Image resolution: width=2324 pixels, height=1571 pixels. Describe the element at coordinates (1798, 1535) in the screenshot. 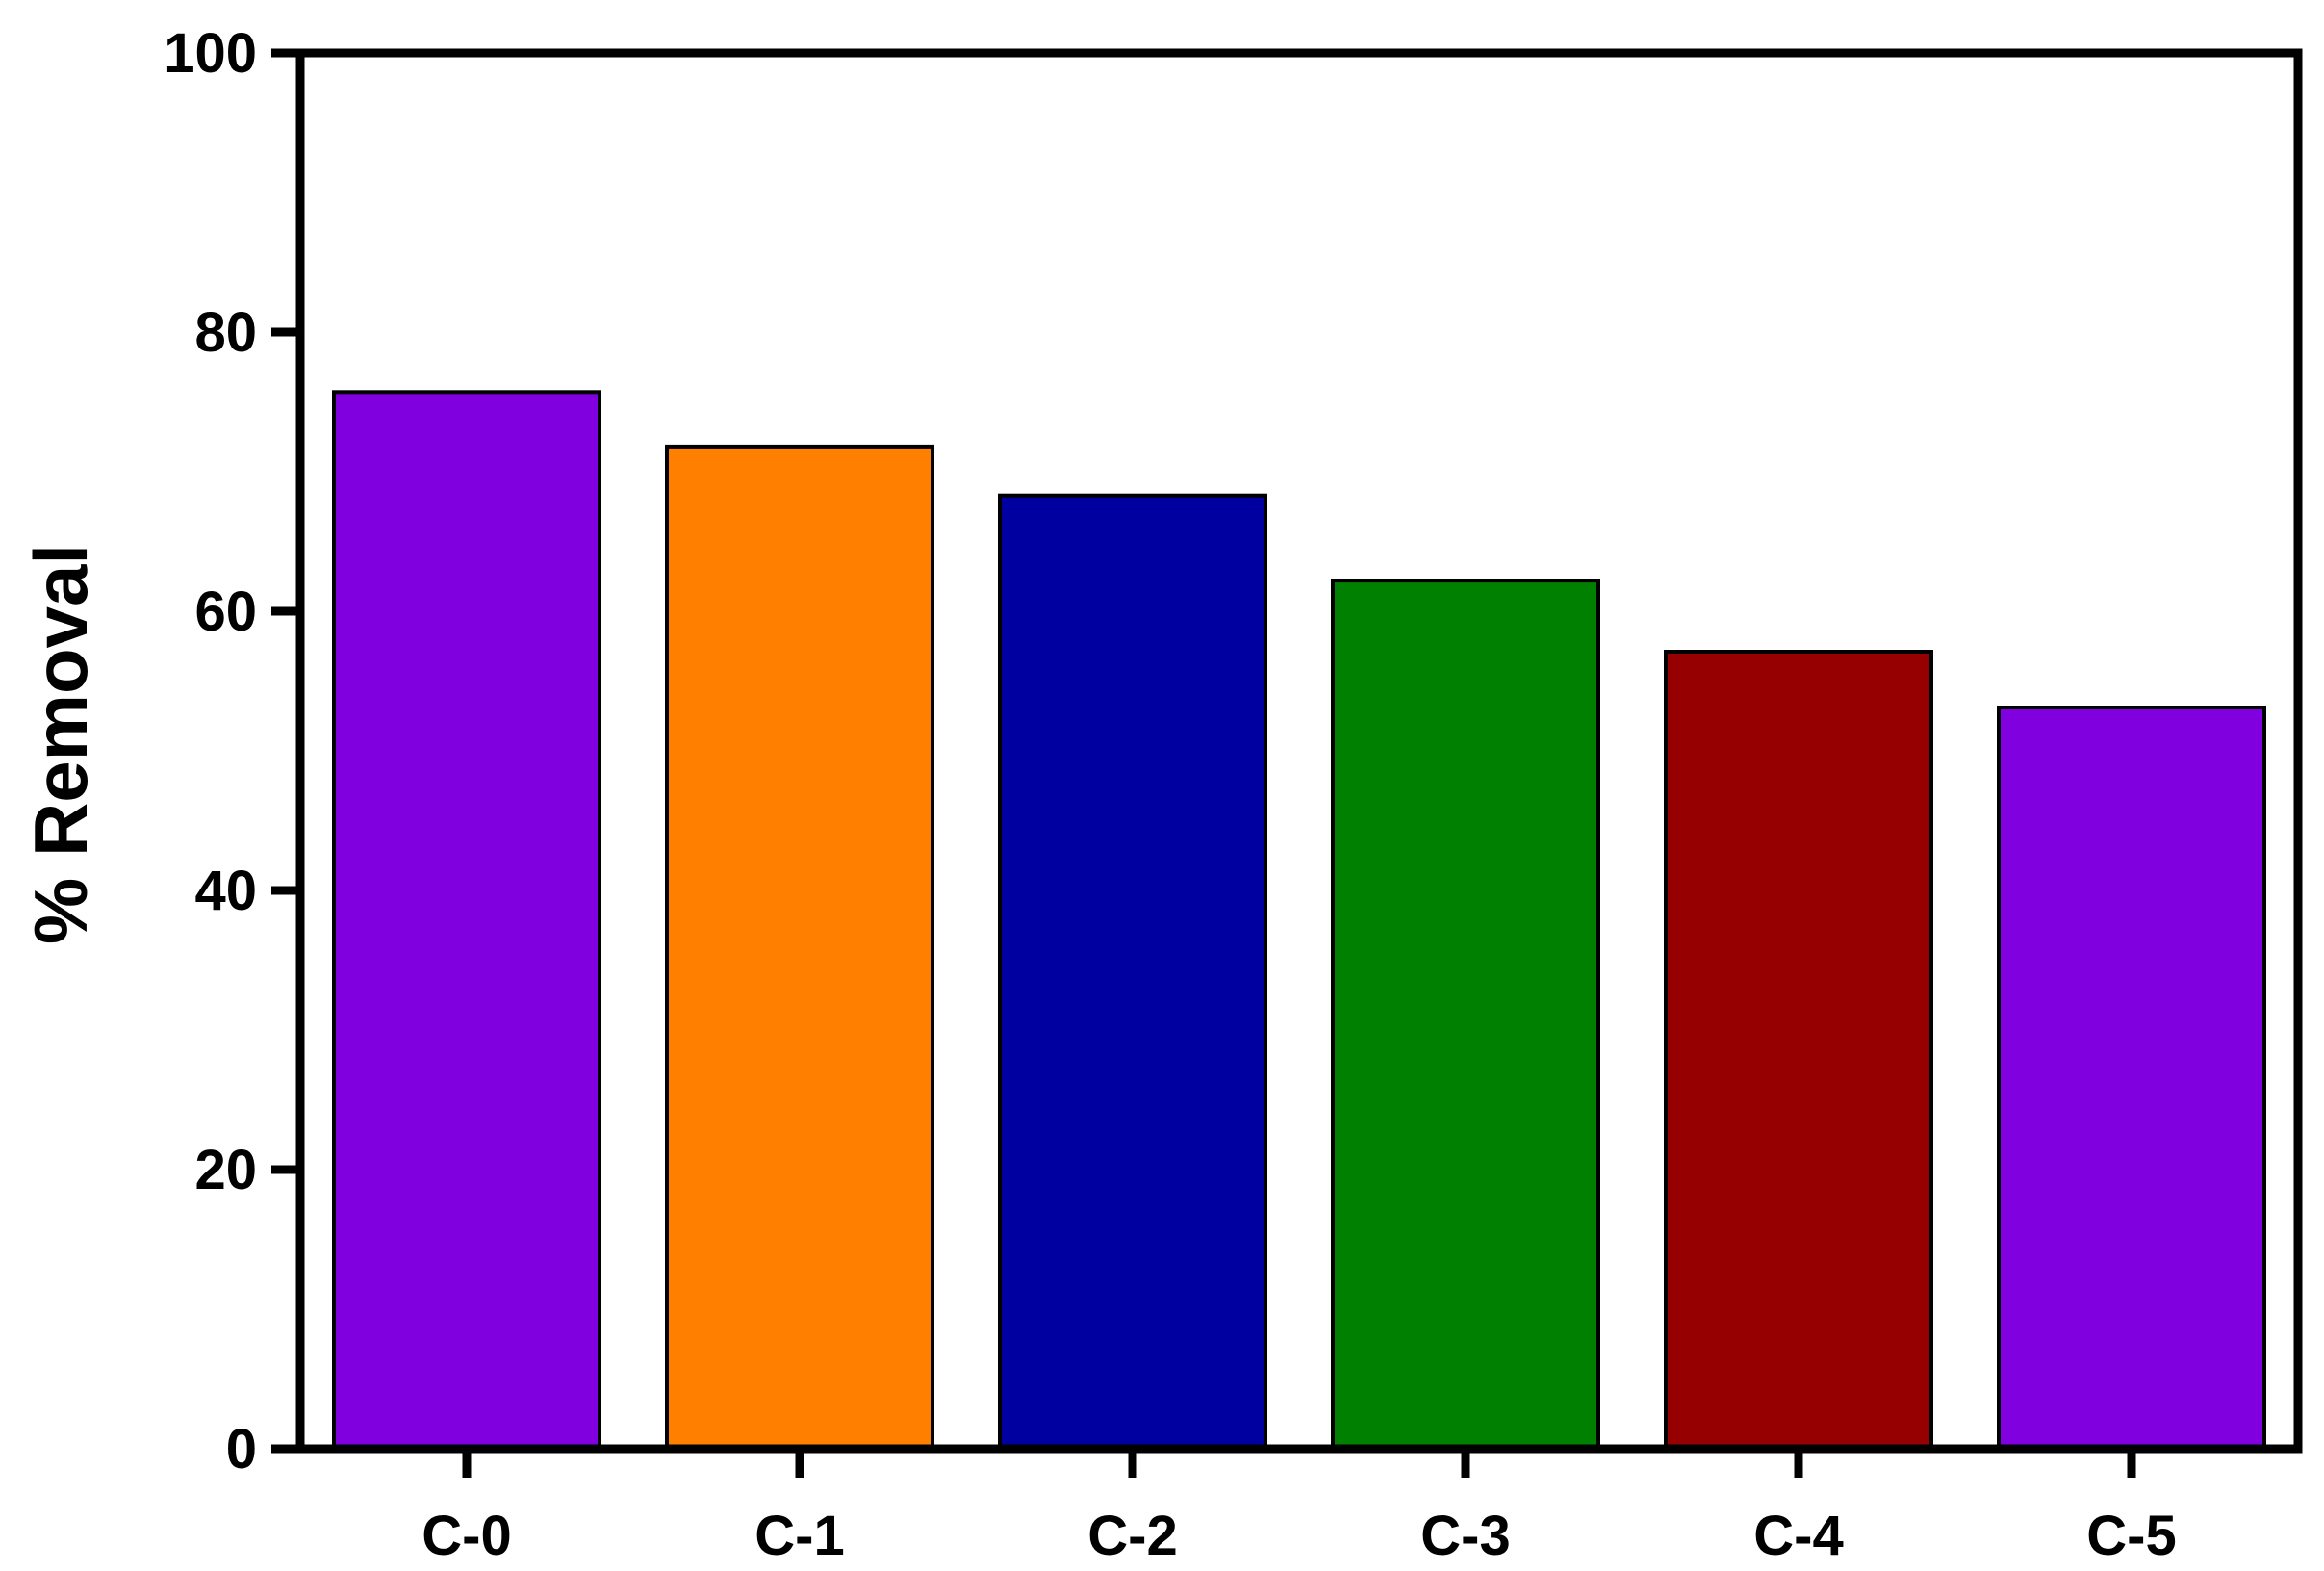

I see `x-tick-label-C-4: C-4` at that location.